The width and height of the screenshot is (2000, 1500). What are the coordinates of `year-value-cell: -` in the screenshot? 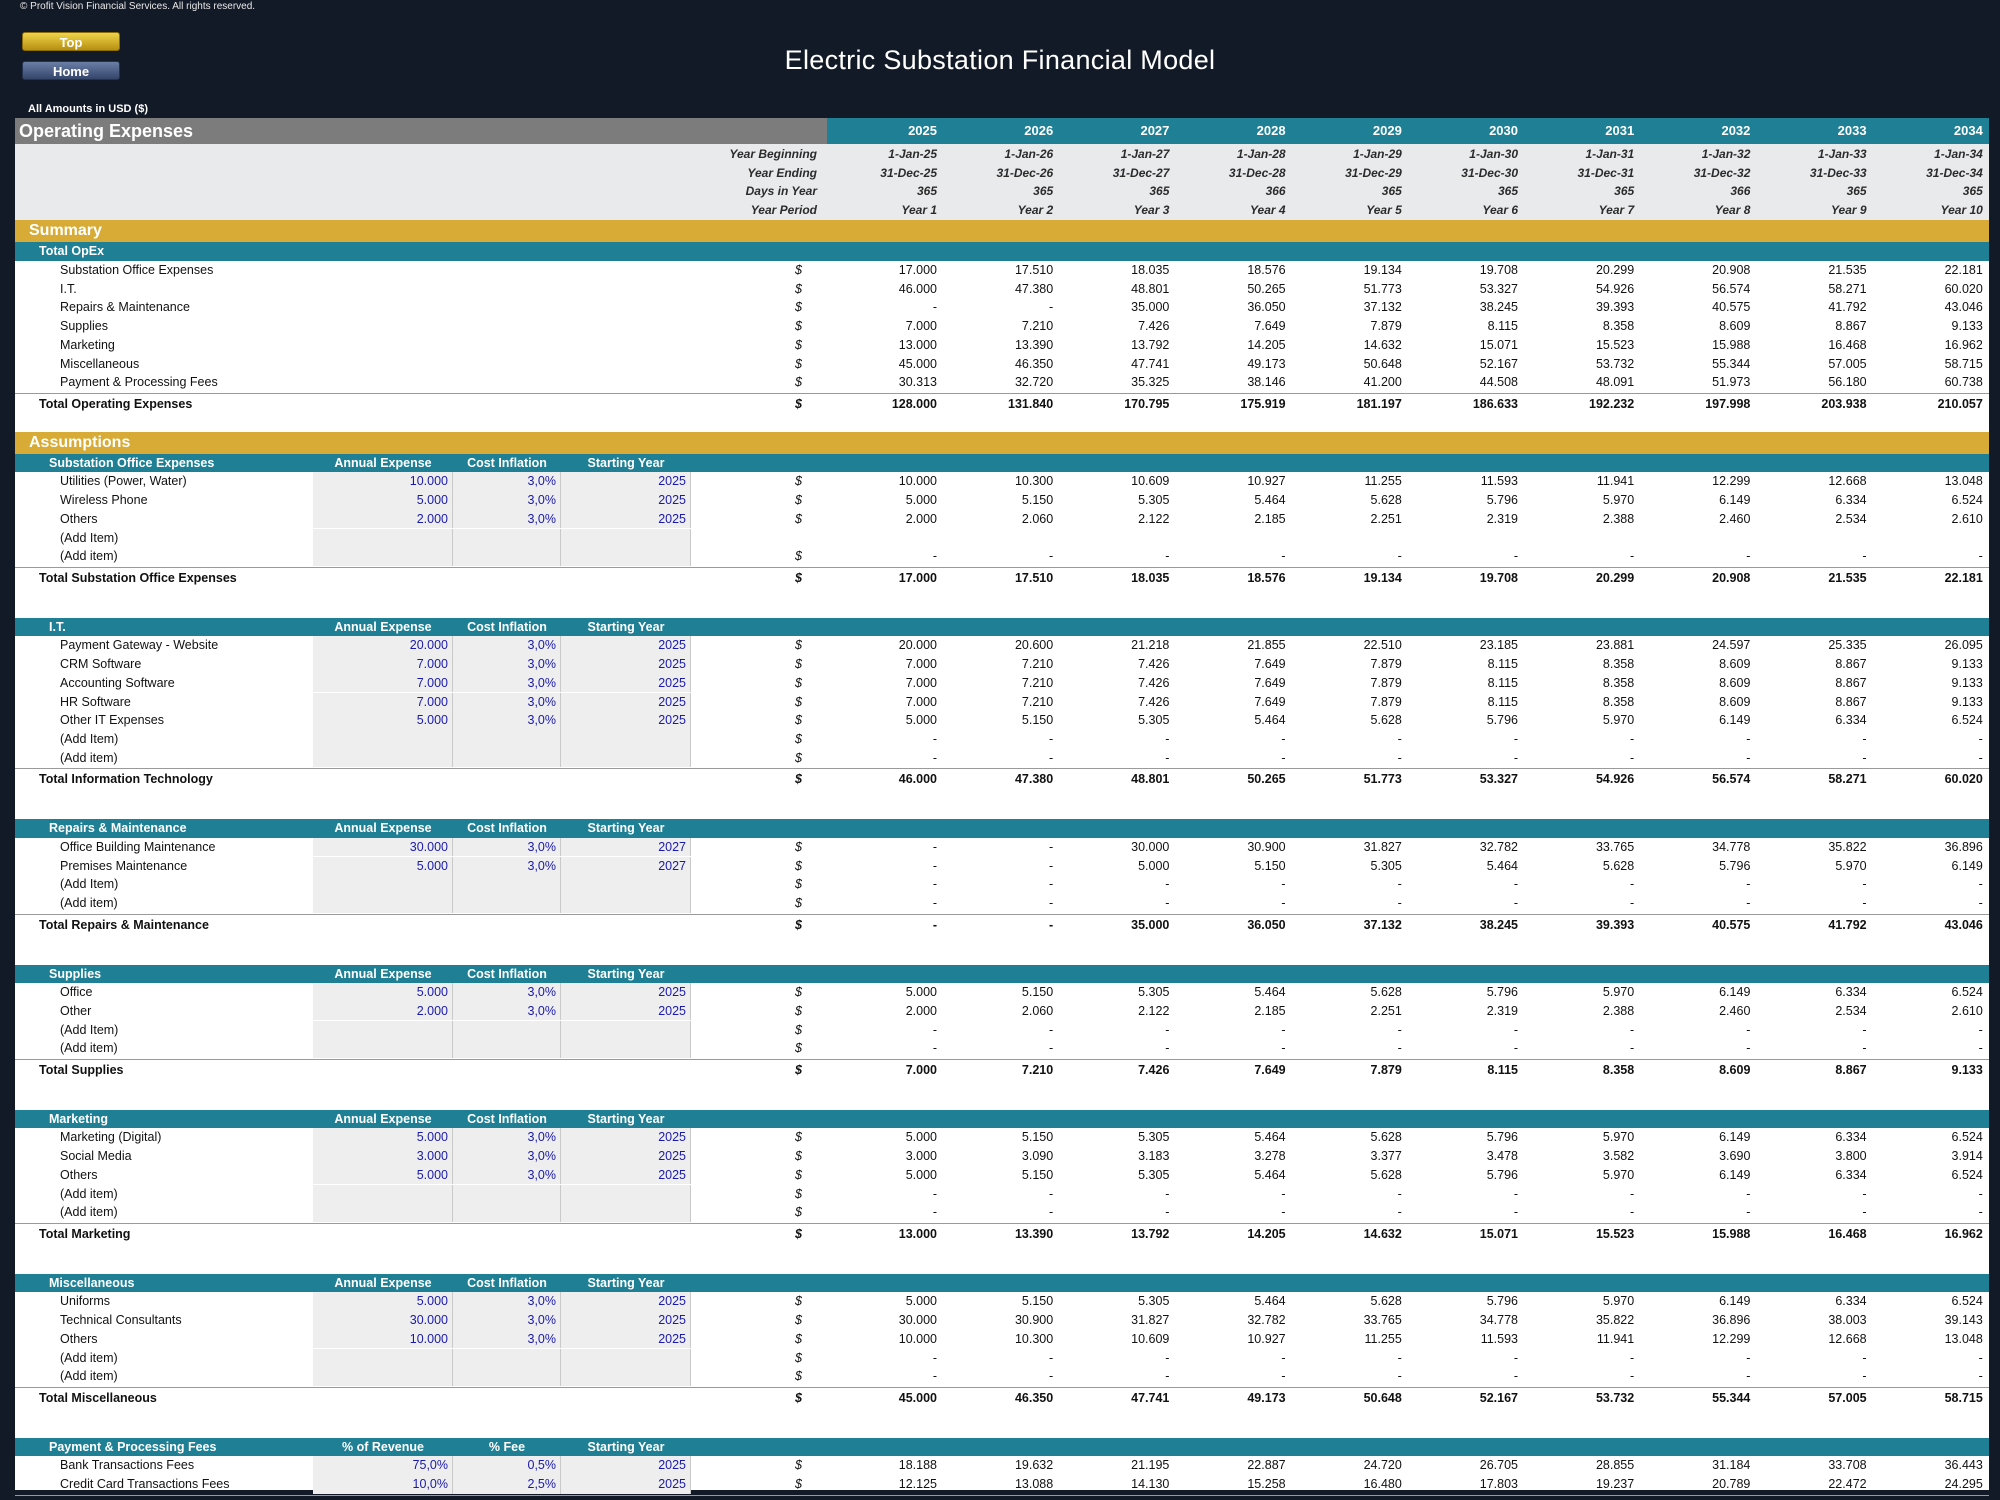 It's located at (1167, 738).